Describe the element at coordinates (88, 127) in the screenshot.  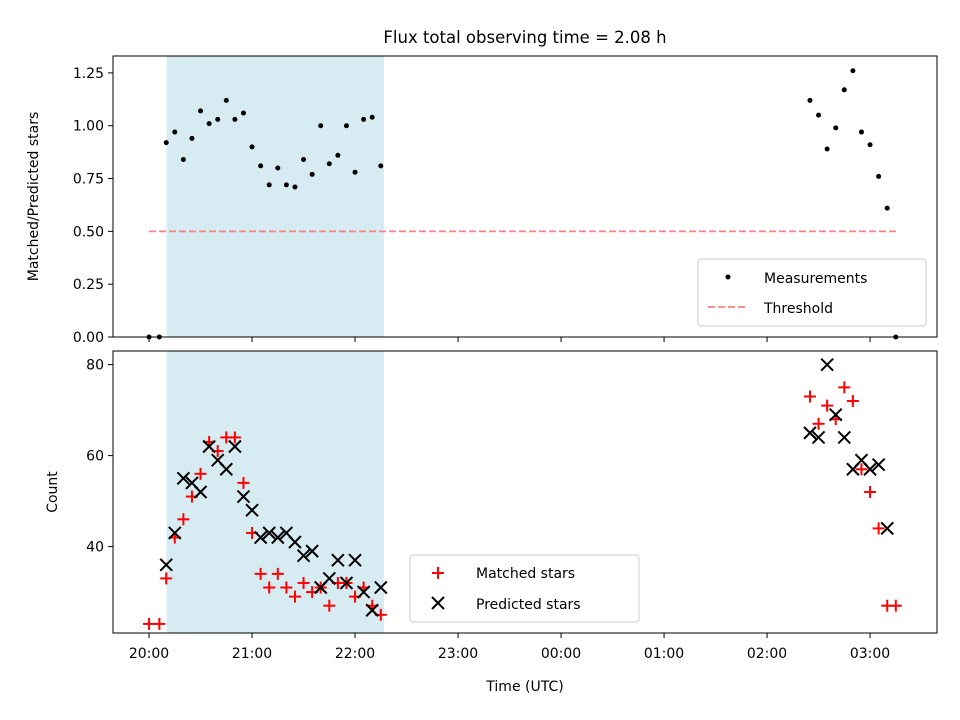
I see `y-tick-label: 1.00` at that location.